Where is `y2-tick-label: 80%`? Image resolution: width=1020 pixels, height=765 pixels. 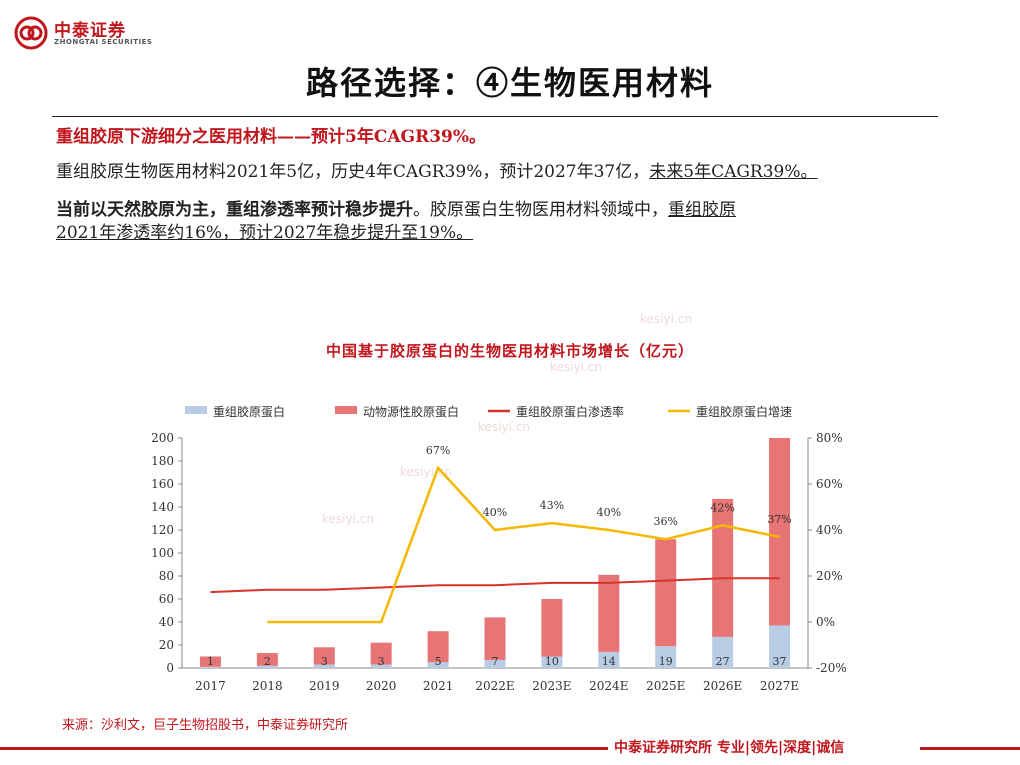 y2-tick-label: 80% is located at coordinates (829, 438).